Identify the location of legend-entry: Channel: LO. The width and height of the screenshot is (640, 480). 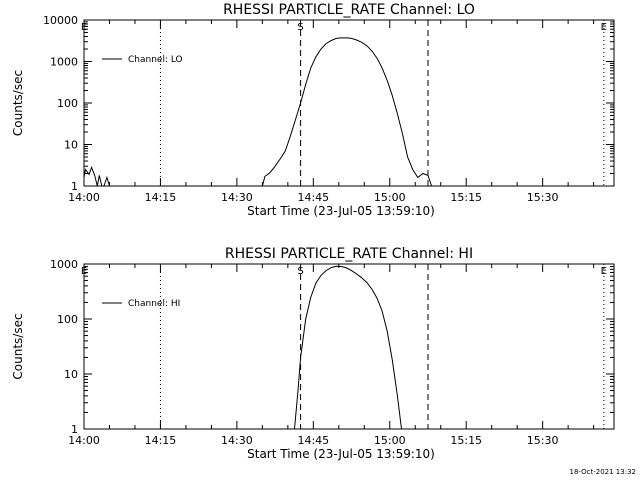
(155, 60).